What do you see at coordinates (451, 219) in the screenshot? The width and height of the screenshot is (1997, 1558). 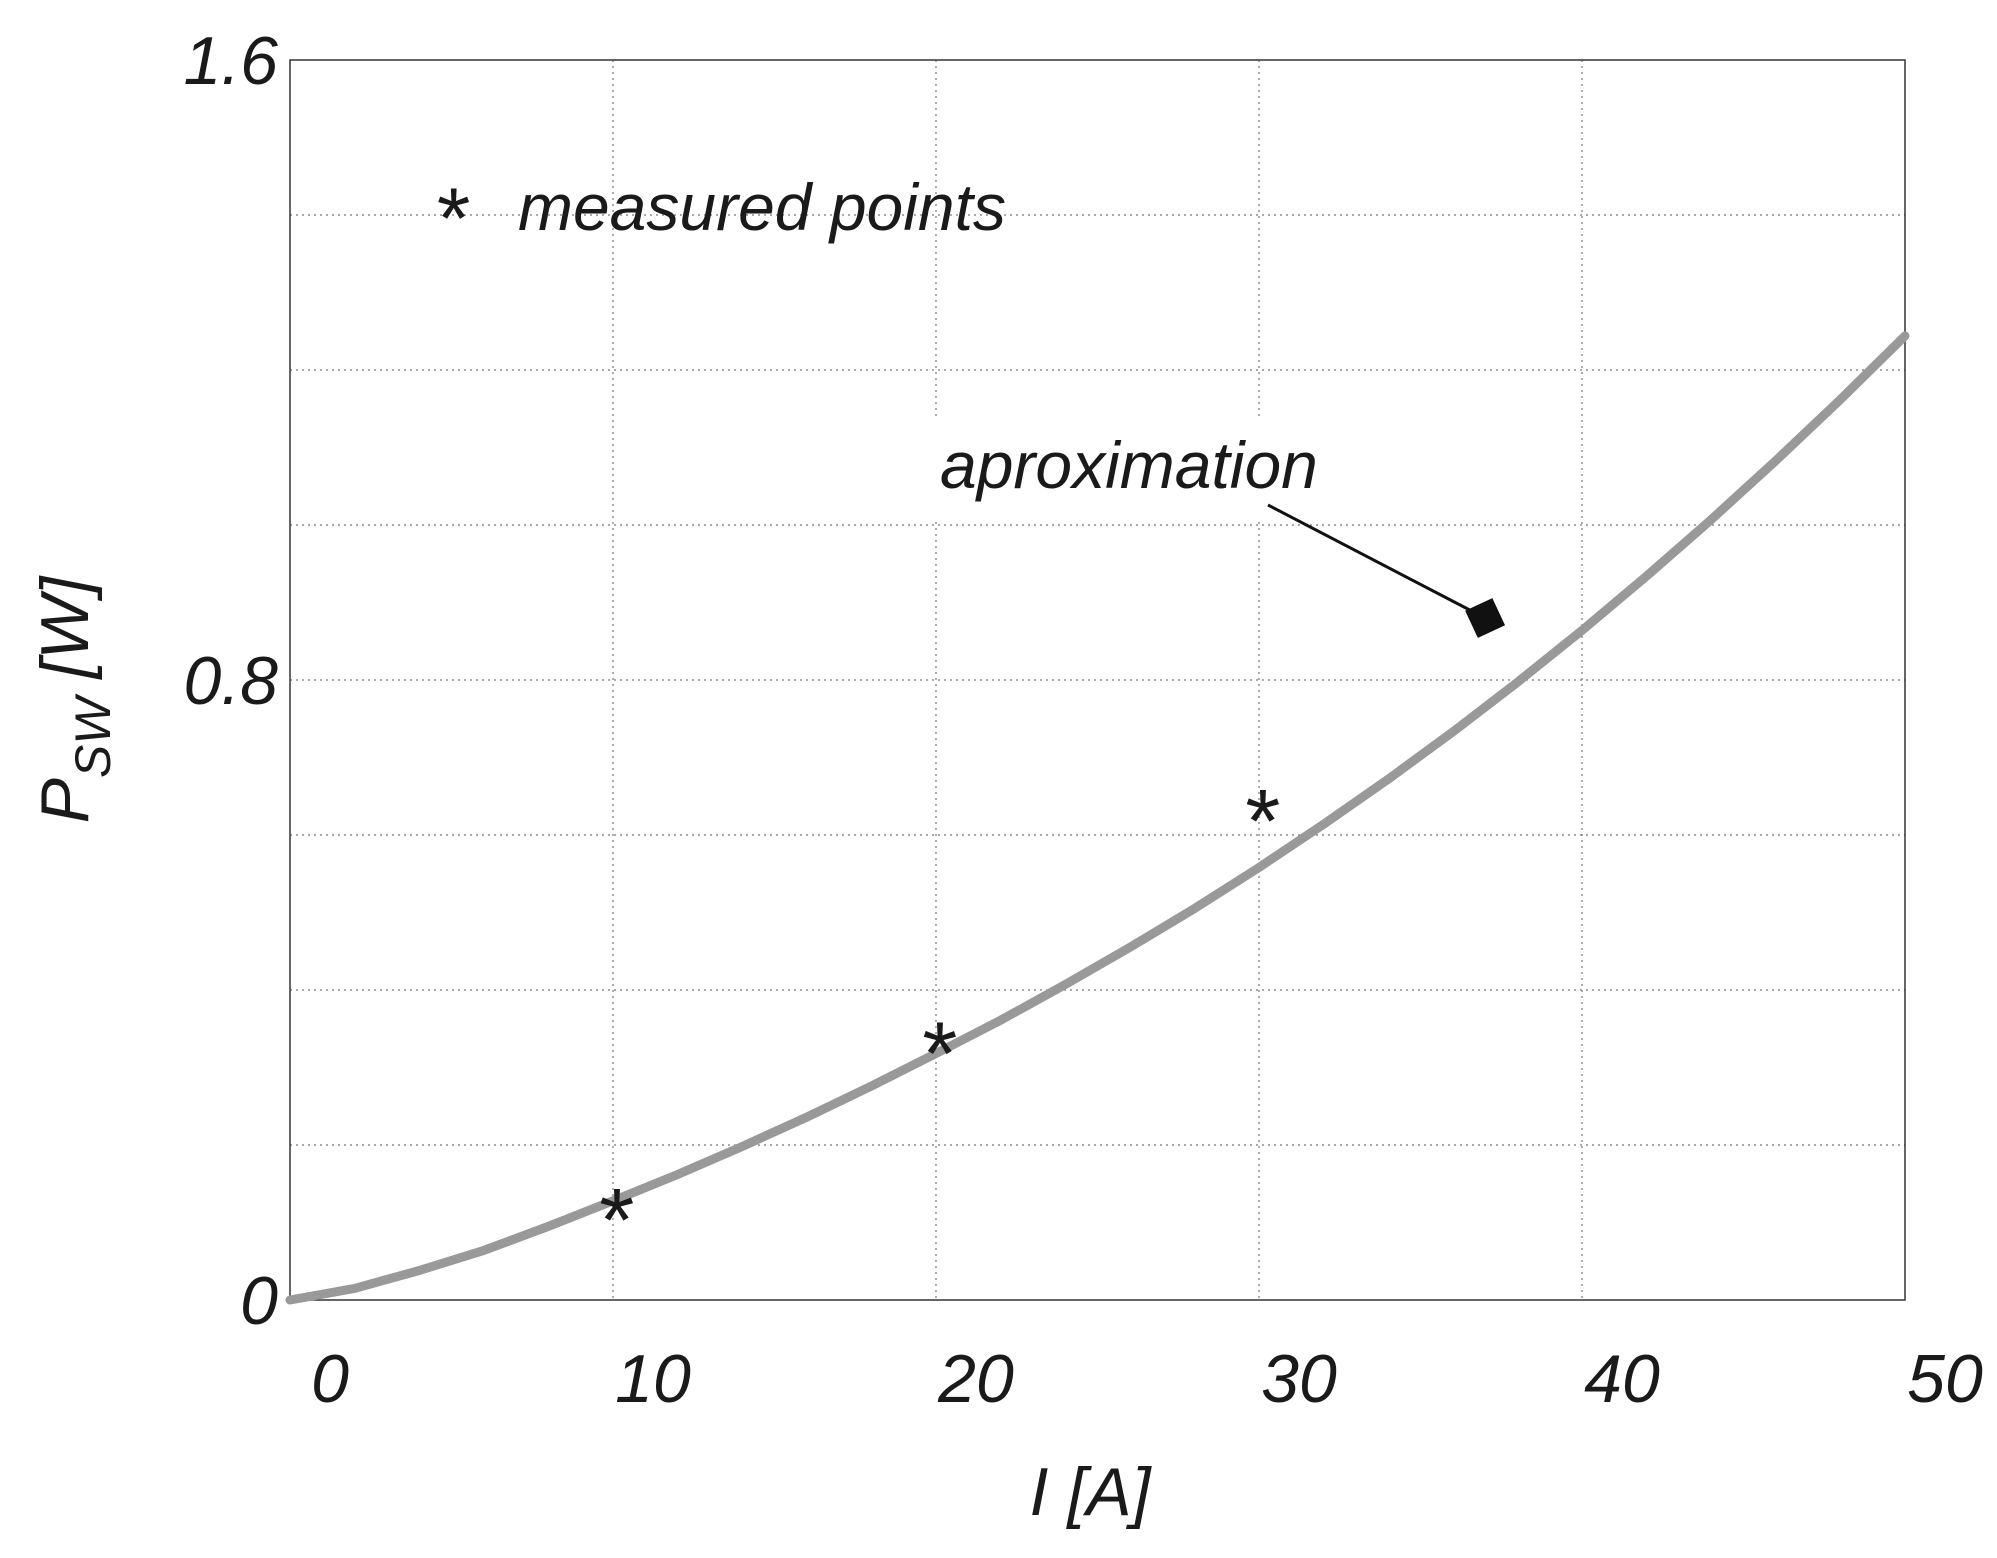 I see `legend-marker-asterisk: *` at bounding box center [451, 219].